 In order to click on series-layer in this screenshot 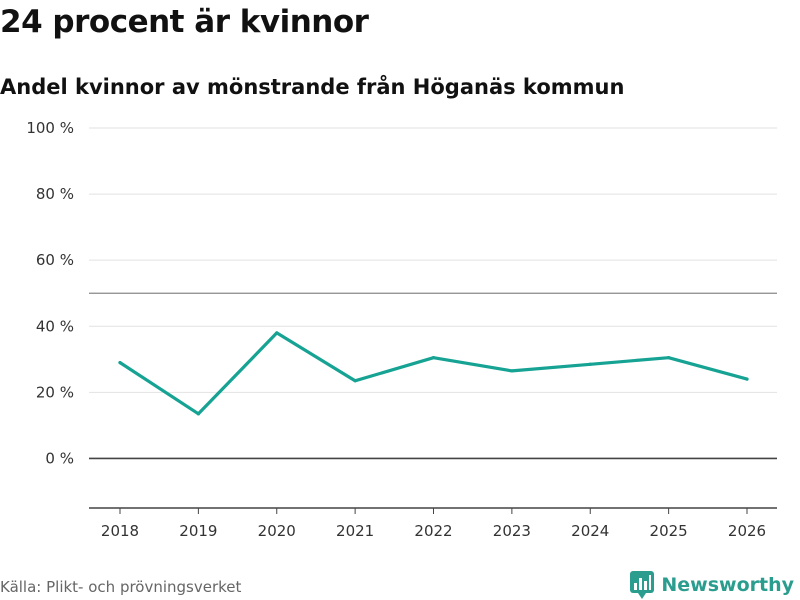, I will do `click(433, 373)`.